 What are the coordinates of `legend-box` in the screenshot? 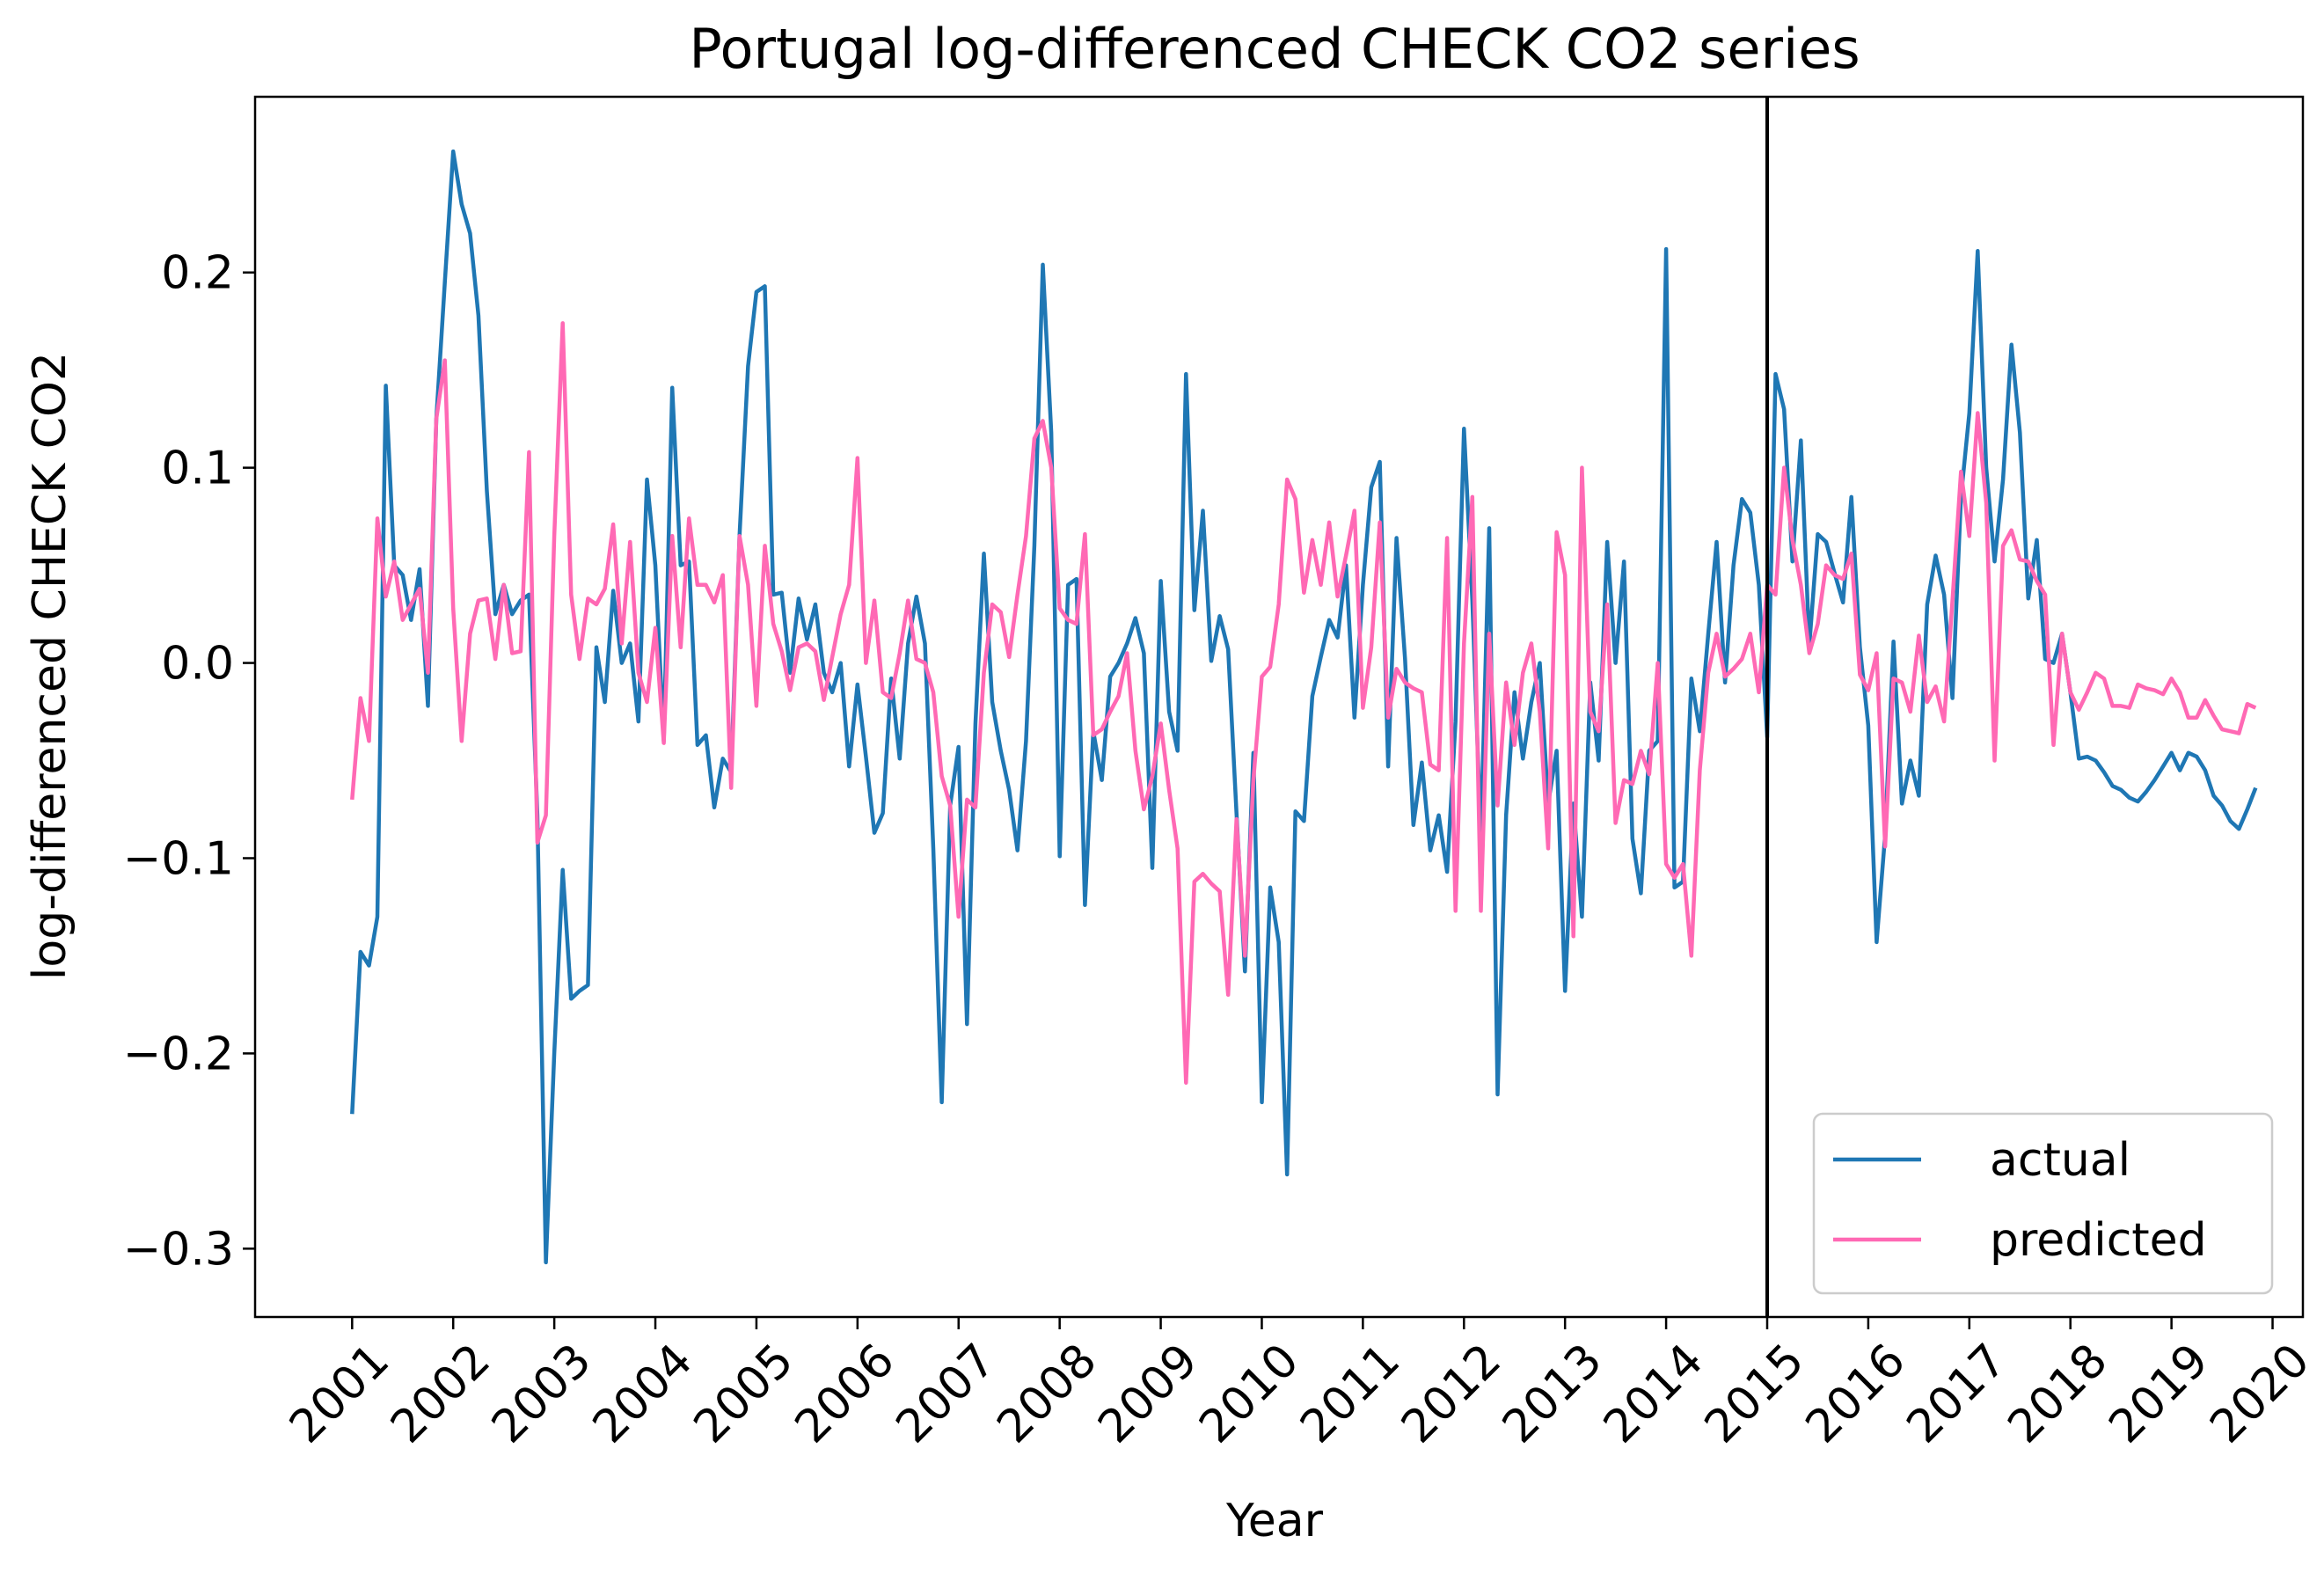 It's located at (2043, 1203).